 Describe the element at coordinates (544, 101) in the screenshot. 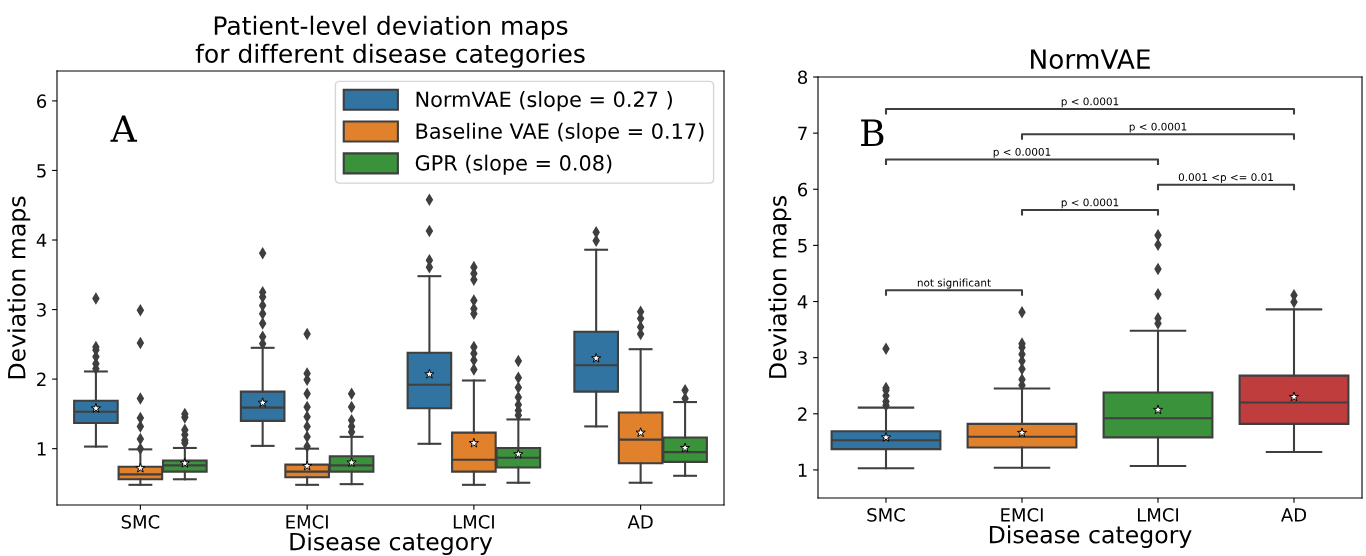

I see `legend-label: NormVAE (slope = 0.27 )` at that location.